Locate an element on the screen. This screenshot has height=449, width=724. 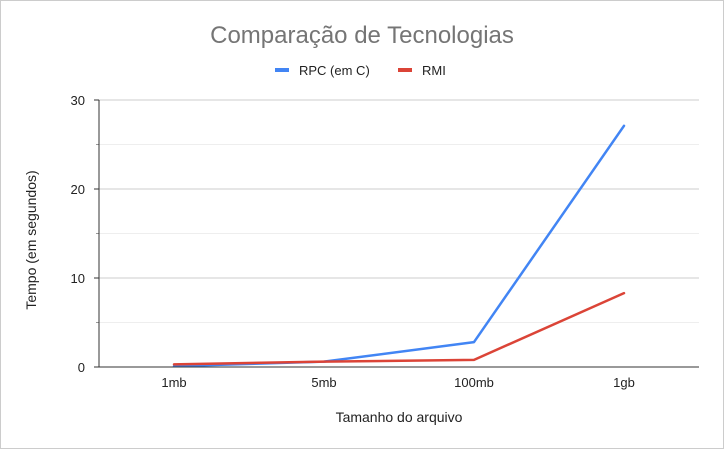
x-tick-label: 1mb is located at coordinates (173, 382).